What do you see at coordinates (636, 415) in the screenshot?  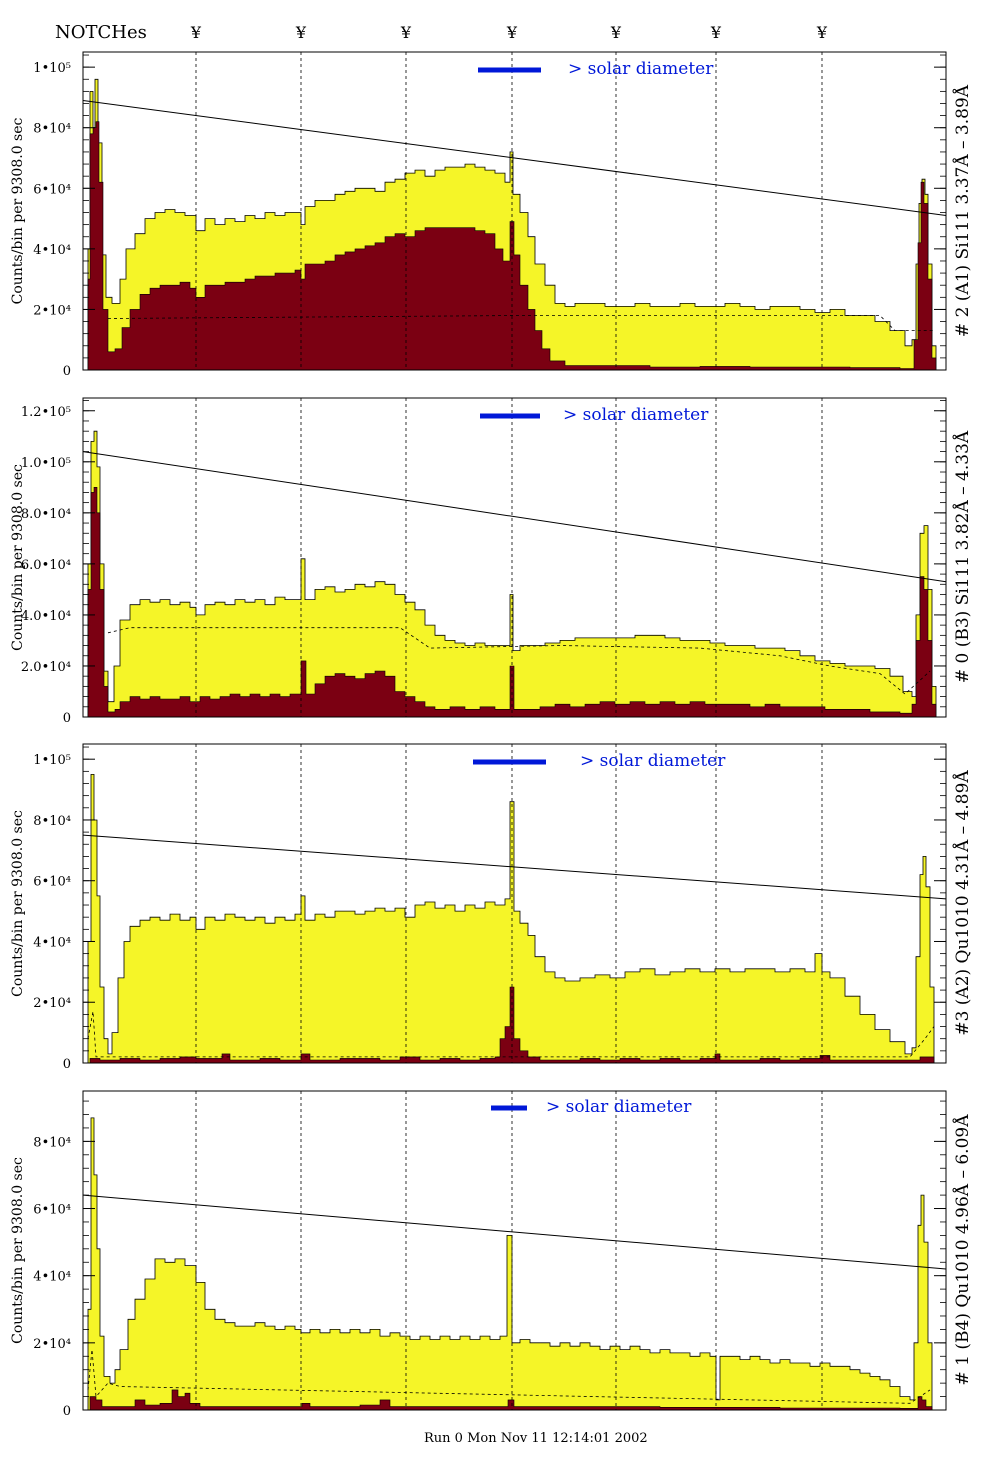 I see `legend-label-1: > solar diameter` at bounding box center [636, 415].